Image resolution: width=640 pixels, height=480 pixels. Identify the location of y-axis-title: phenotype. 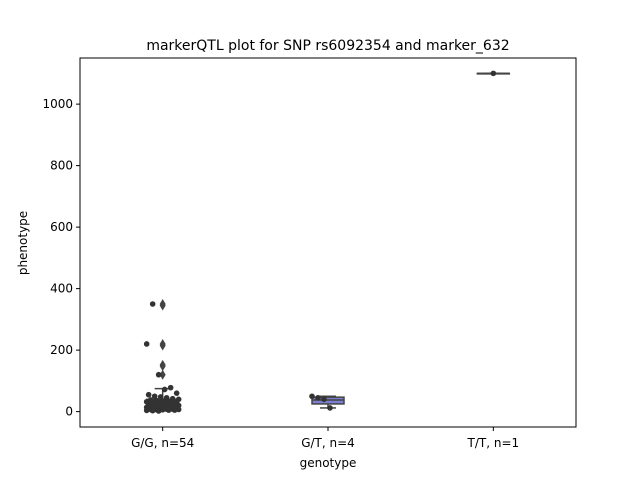
(23, 243).